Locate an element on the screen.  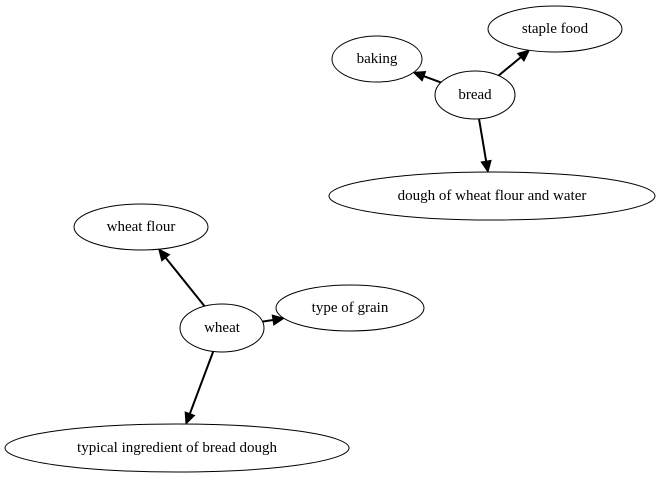
node-wheat-flour: wheat flour is located at coordinates (141, 227).